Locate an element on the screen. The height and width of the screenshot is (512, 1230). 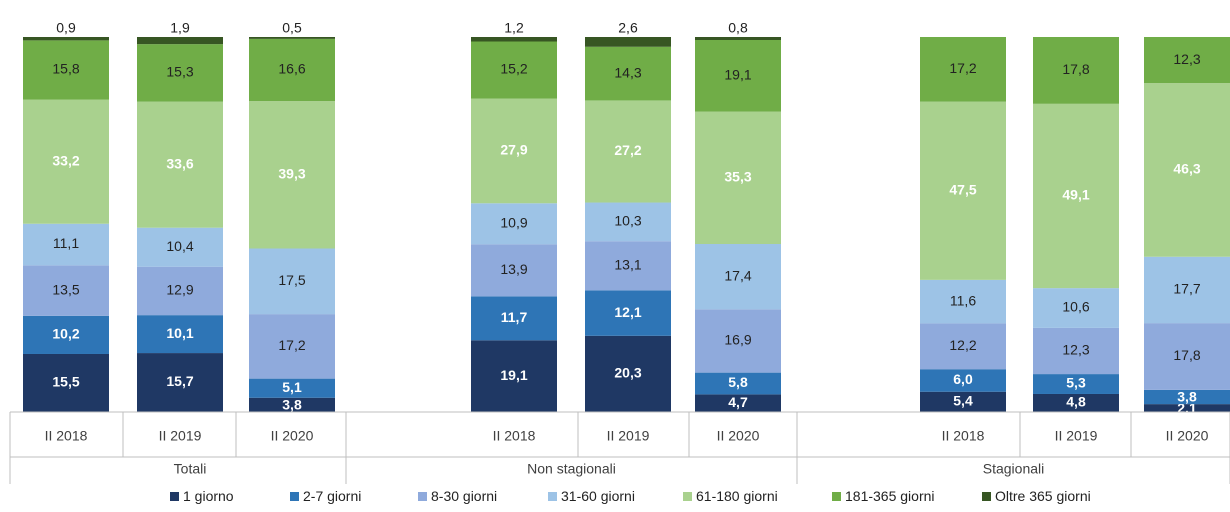
data-label: 0,5 is located at coordinates (292, 28).